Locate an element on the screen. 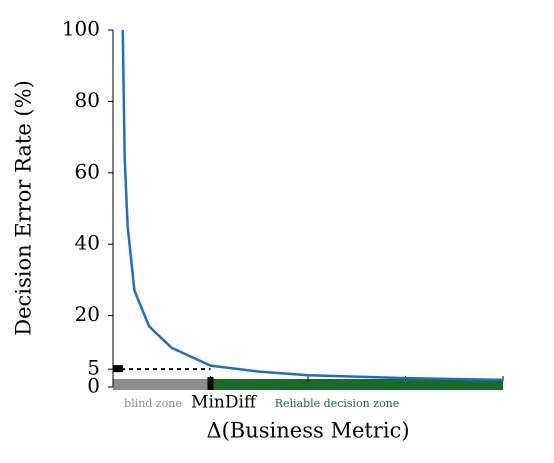 Image resolution: width=554 pixels, height=463 pixels. x-axis-label: Δ(Business Metric) is located at coordinates (307, 431).